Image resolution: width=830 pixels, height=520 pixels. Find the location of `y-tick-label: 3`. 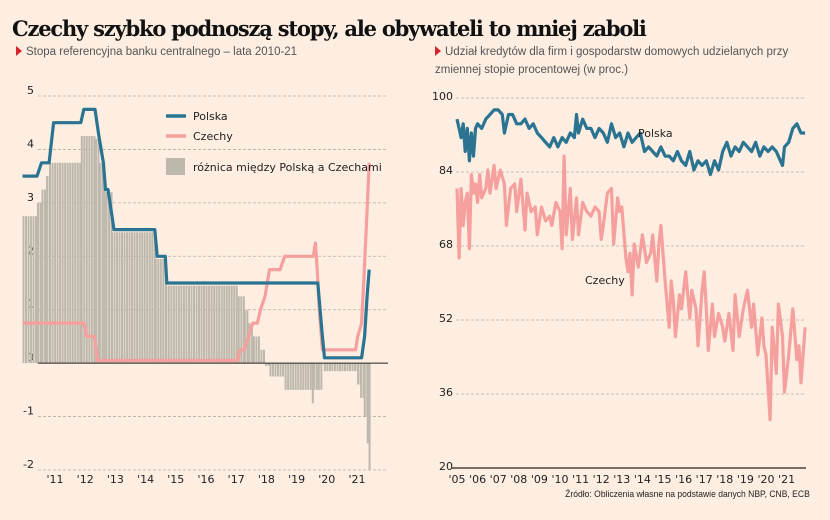

y-tick-label: 3 is located at coordinates (30, 197).